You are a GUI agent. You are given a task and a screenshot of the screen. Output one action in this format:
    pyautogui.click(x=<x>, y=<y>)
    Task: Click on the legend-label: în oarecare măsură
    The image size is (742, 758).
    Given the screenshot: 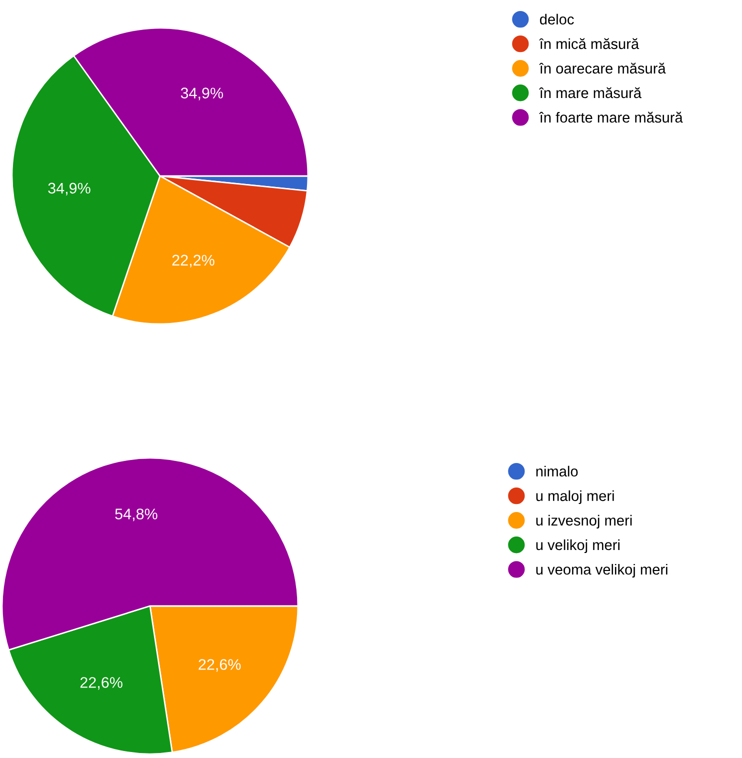 What is the action you would take?
    pyautogui.click(x=602, y=68)
    